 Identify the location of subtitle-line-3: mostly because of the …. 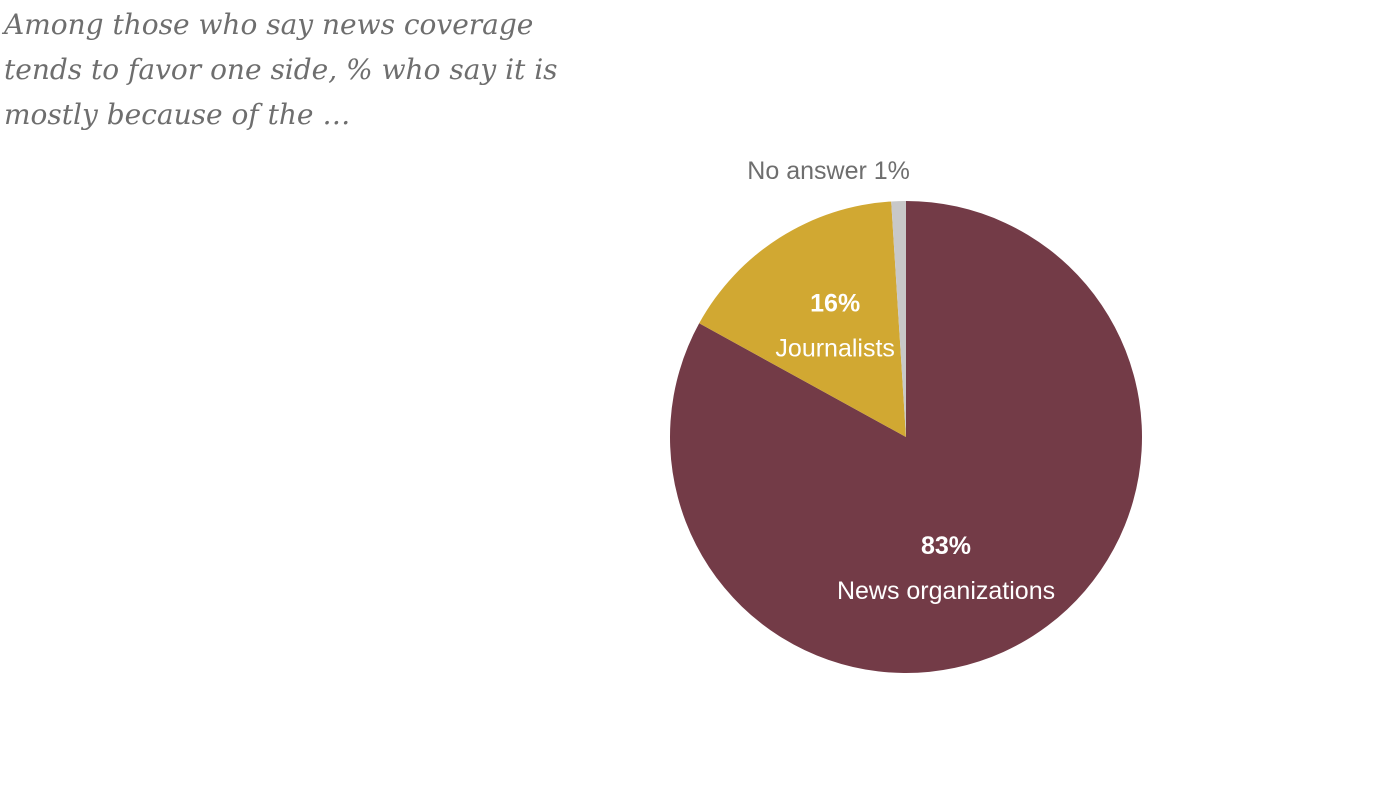
(177, 114).